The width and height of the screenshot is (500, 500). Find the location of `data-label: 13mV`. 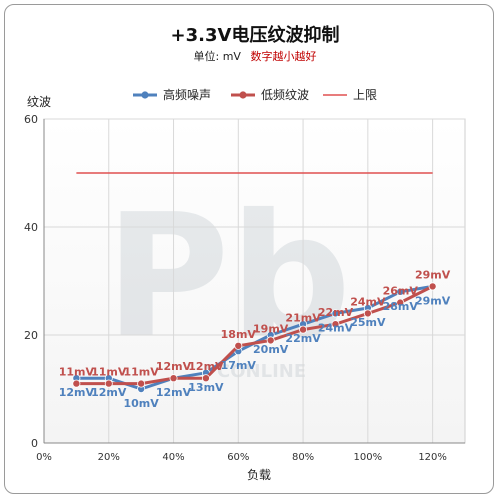

data-label: 13mV is located at coordinates (206, 387).